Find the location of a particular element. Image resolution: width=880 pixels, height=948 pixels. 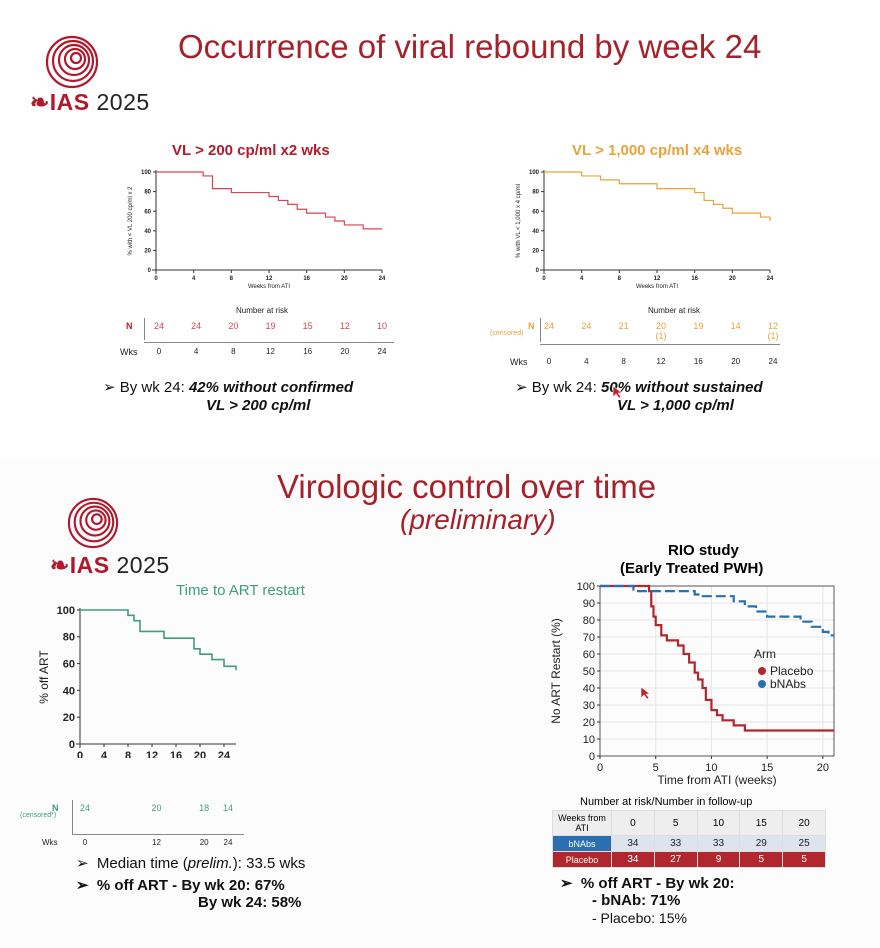

risk-week: 24 is located at coordinates (382, 351).